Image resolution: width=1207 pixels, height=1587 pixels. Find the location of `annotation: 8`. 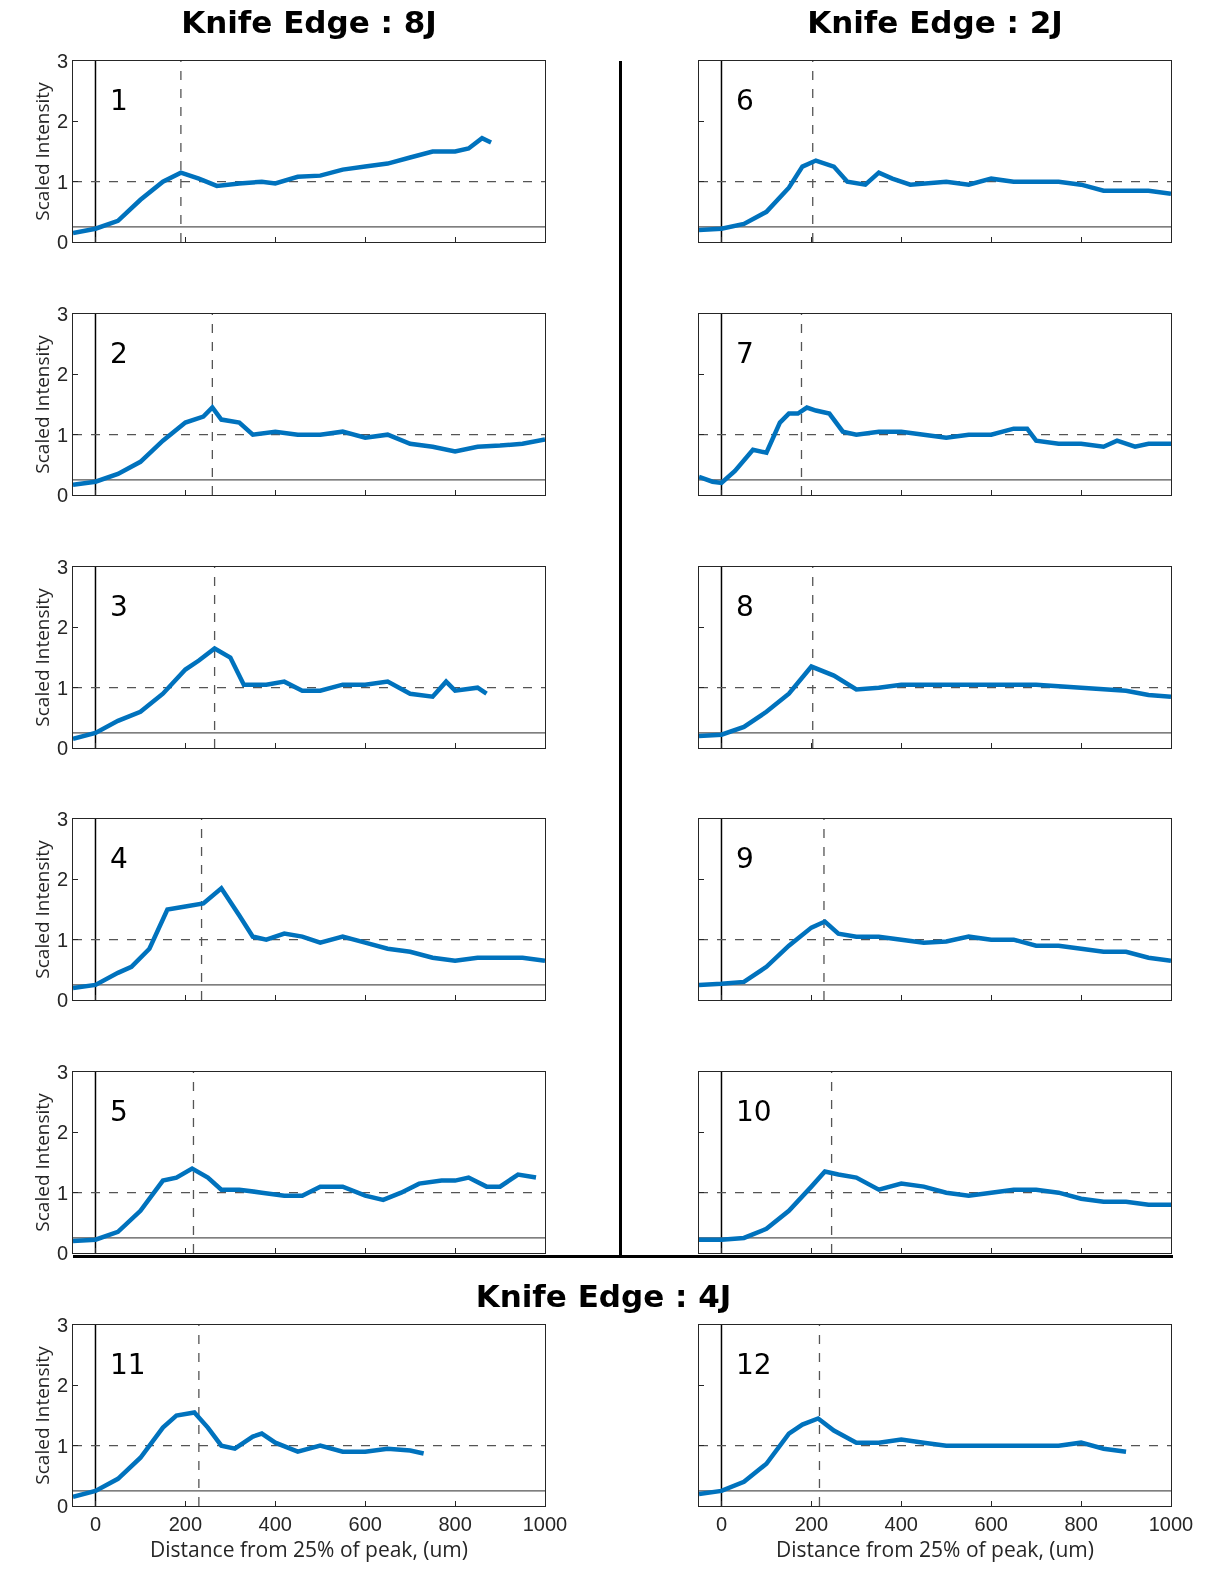

annotation: 8 is located at coordinates (745, 606).